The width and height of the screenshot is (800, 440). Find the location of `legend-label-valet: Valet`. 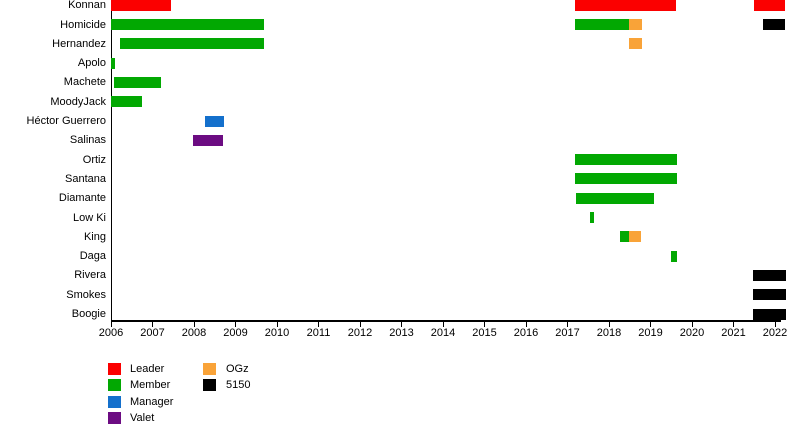

legend-label-valet: Valet is located at coordinates (142, 417).